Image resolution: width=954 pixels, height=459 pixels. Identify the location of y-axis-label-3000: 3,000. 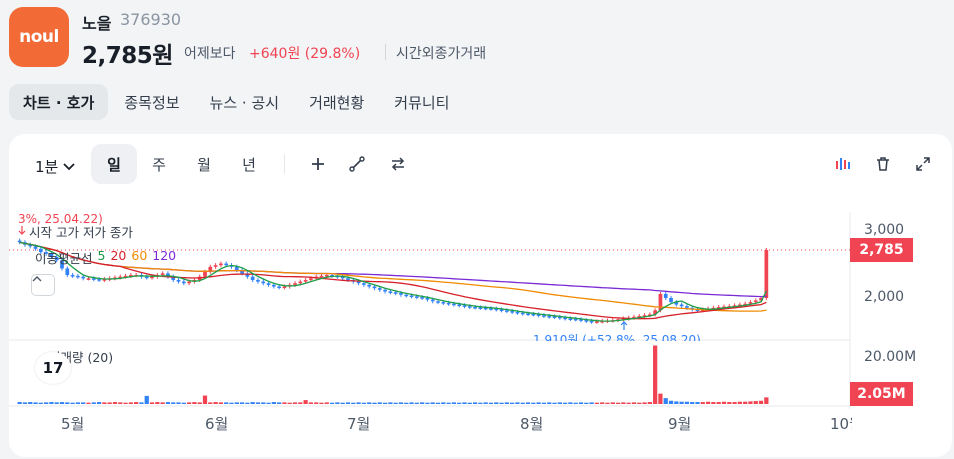
(884, 230).